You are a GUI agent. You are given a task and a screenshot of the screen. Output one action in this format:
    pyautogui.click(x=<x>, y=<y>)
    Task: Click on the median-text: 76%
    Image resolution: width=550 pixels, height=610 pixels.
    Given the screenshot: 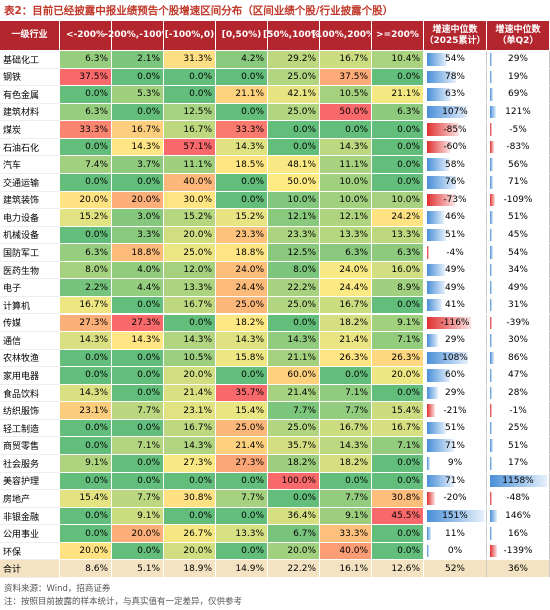 What is the action you would take?
    pyautogui.click(x=454, y=182)
    